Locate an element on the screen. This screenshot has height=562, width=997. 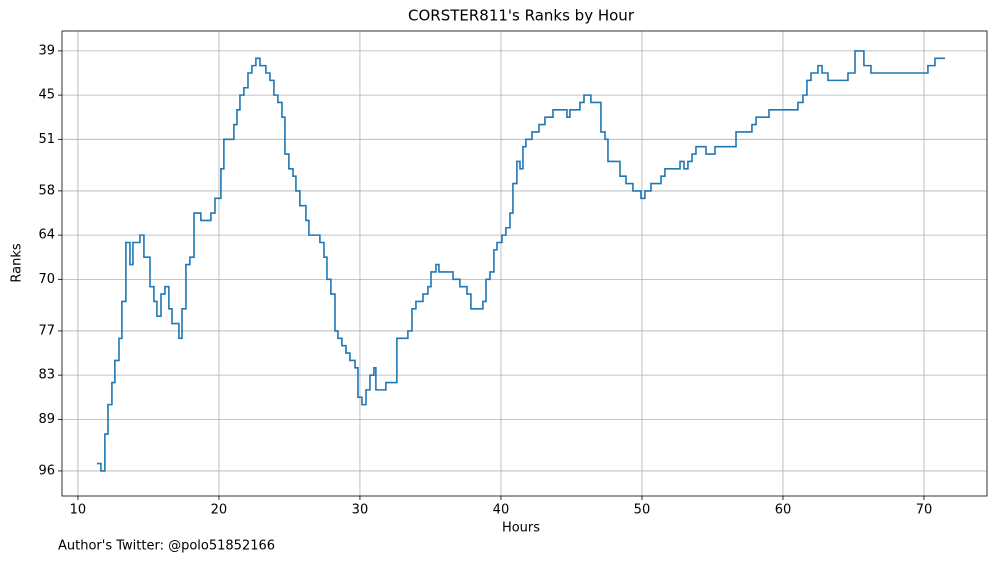
y-tick-label: 51 is located at coordinates (46, 139).